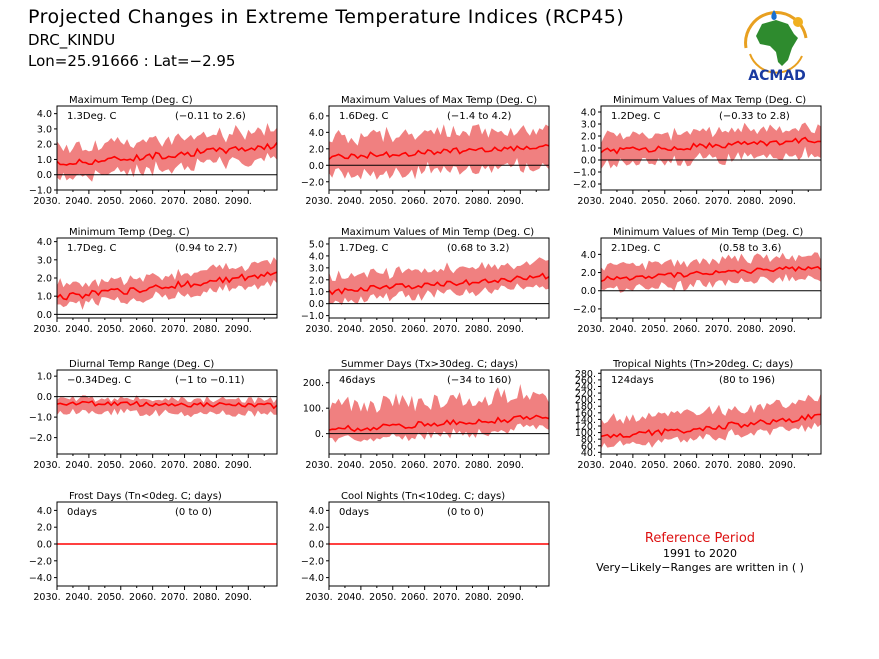 The width and height of the screenshot is (879, 659). I want to click on panel-stat: 46days, so click(357, 380).